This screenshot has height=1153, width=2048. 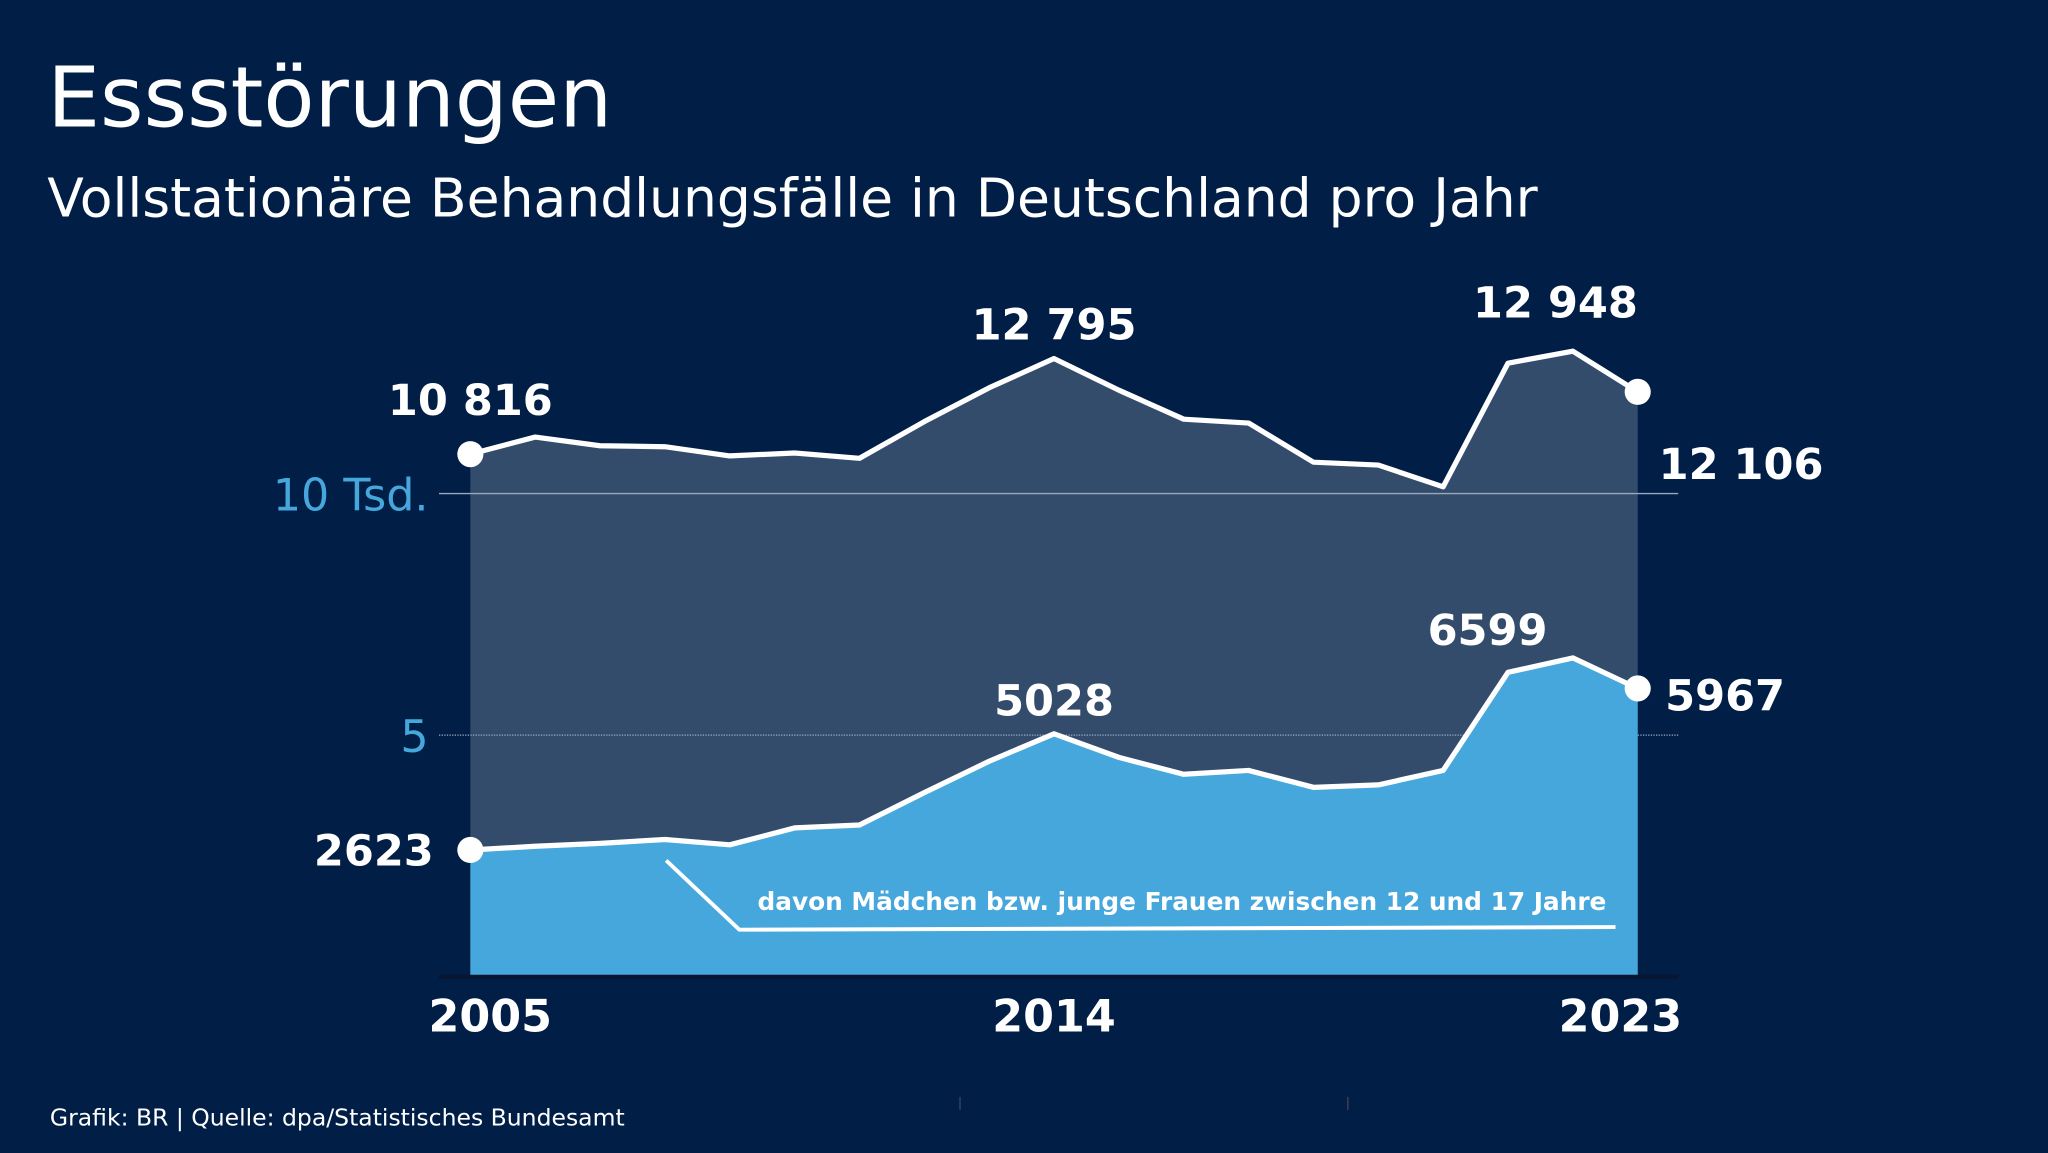 What do you see at coordinates (491, 1017) in the screenshot?
I see `x-tick-label: 2005` at bounding box center [491, 1017].